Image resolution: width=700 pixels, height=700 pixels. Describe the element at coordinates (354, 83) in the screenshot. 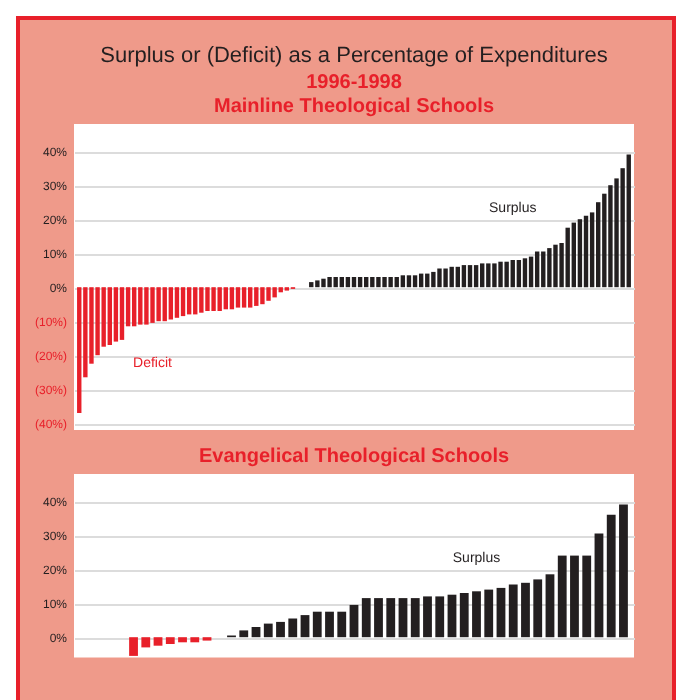

I see `text: 1996-1998` at that location.